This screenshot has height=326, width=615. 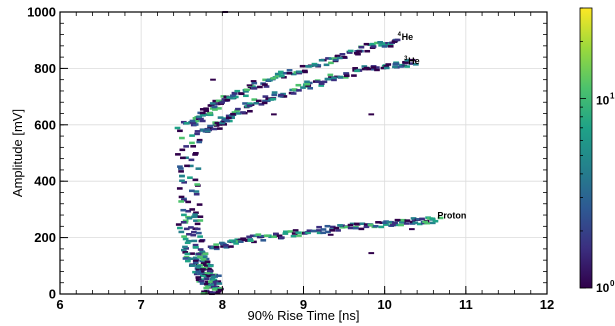 What do you see at coordinates (52, 294) in the screenshot?
I see `y-tick-label: 0` at bounding box center [52, 294].